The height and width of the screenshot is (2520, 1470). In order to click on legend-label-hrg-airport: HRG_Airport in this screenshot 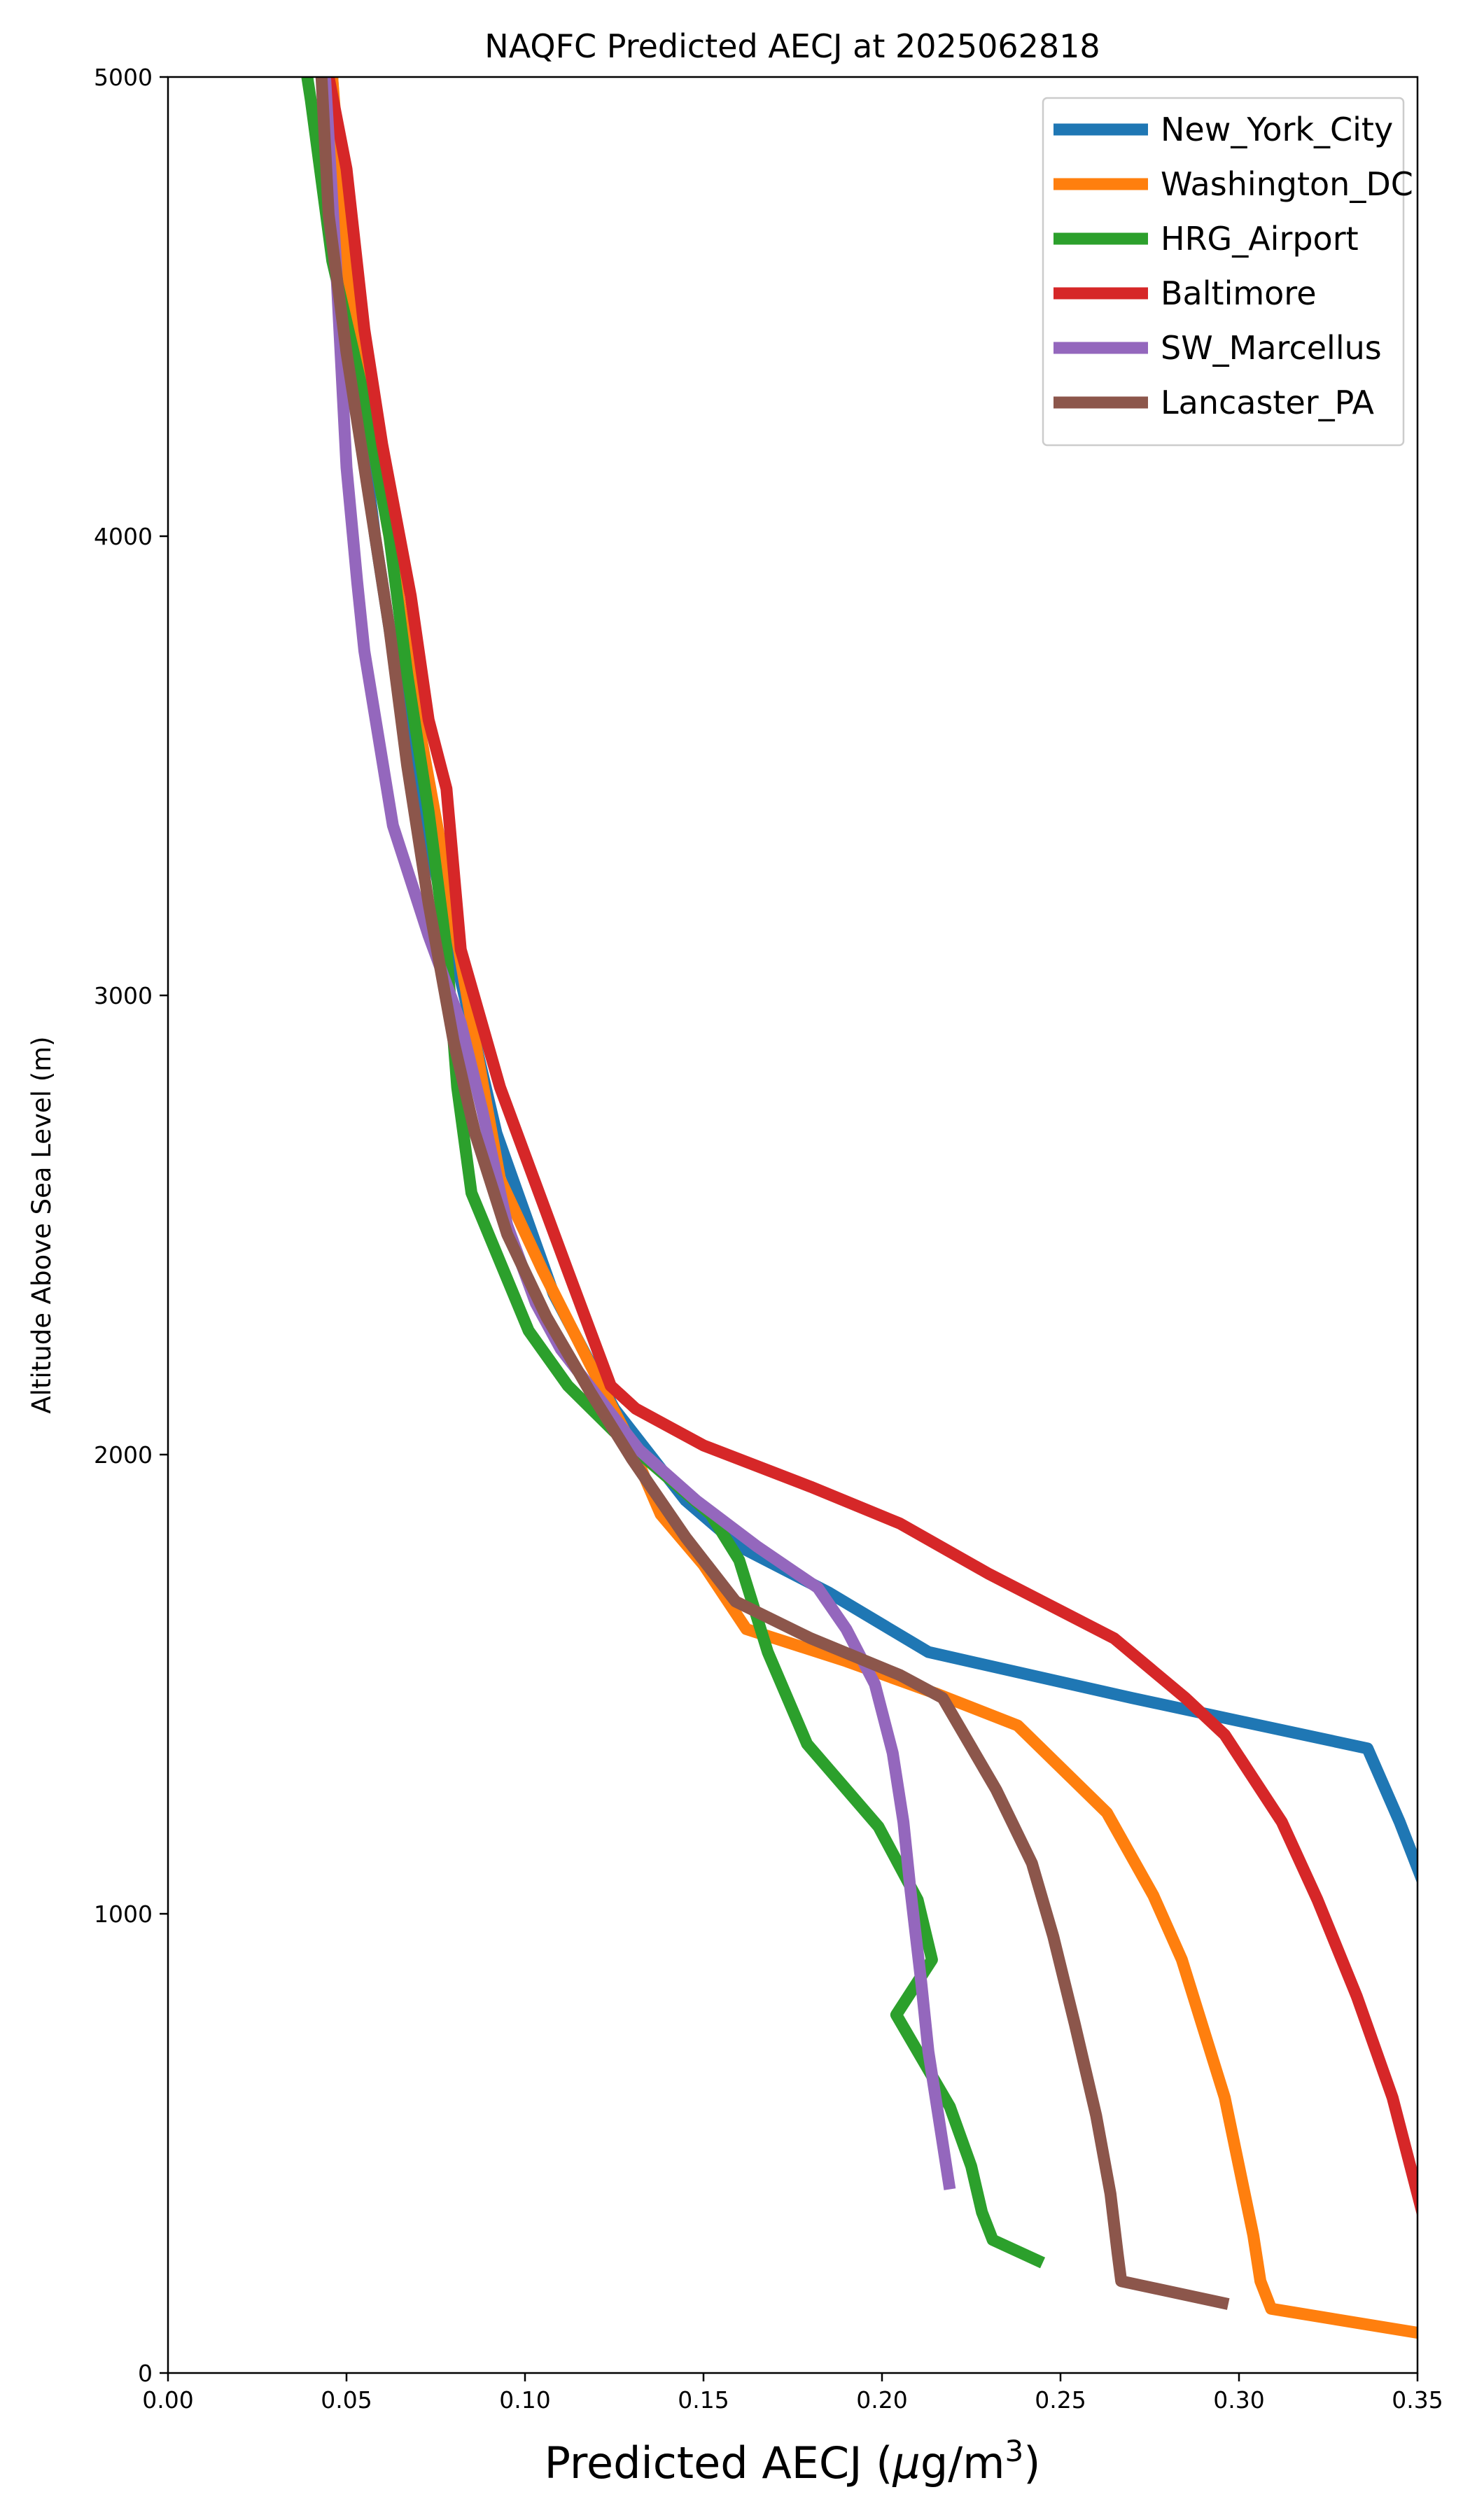, I will do `click(1260, 239)`.